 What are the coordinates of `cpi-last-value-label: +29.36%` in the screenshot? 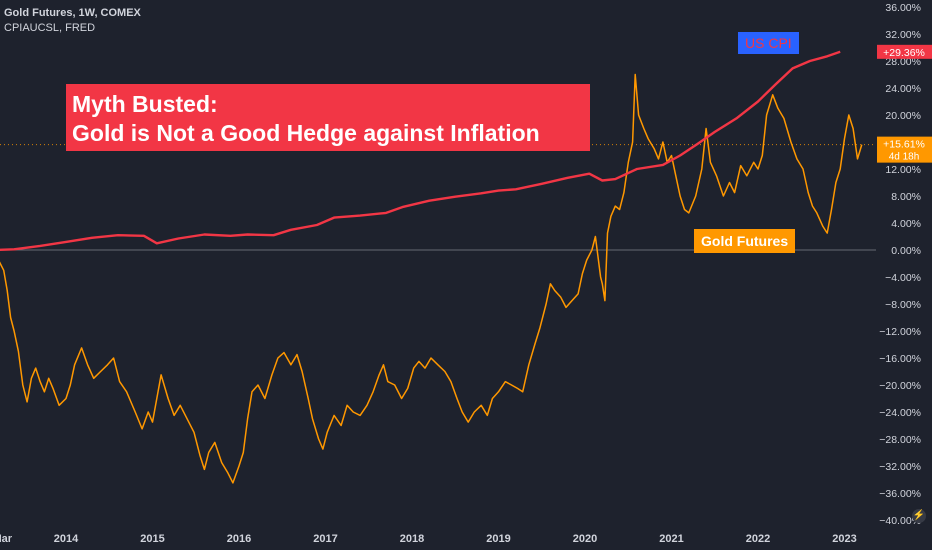 It's located at (904, 53).